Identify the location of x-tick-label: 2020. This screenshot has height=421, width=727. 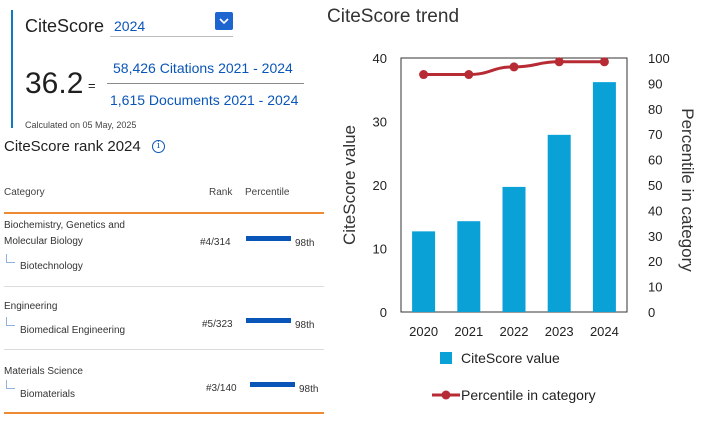
(423, 331).